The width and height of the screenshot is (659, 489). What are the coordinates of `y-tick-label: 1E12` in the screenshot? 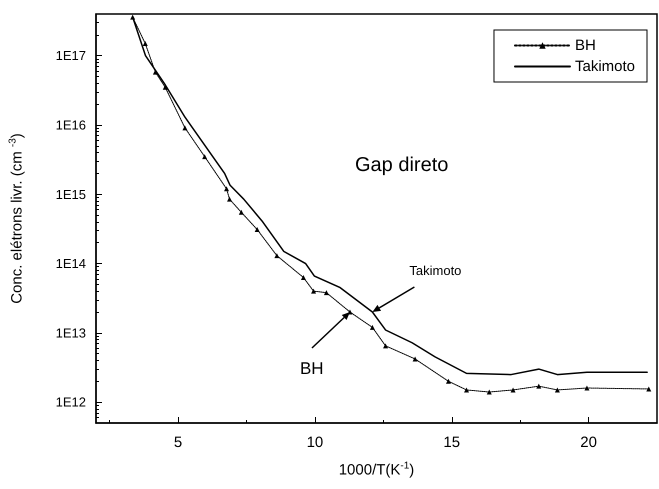 It's located at (71, 402).